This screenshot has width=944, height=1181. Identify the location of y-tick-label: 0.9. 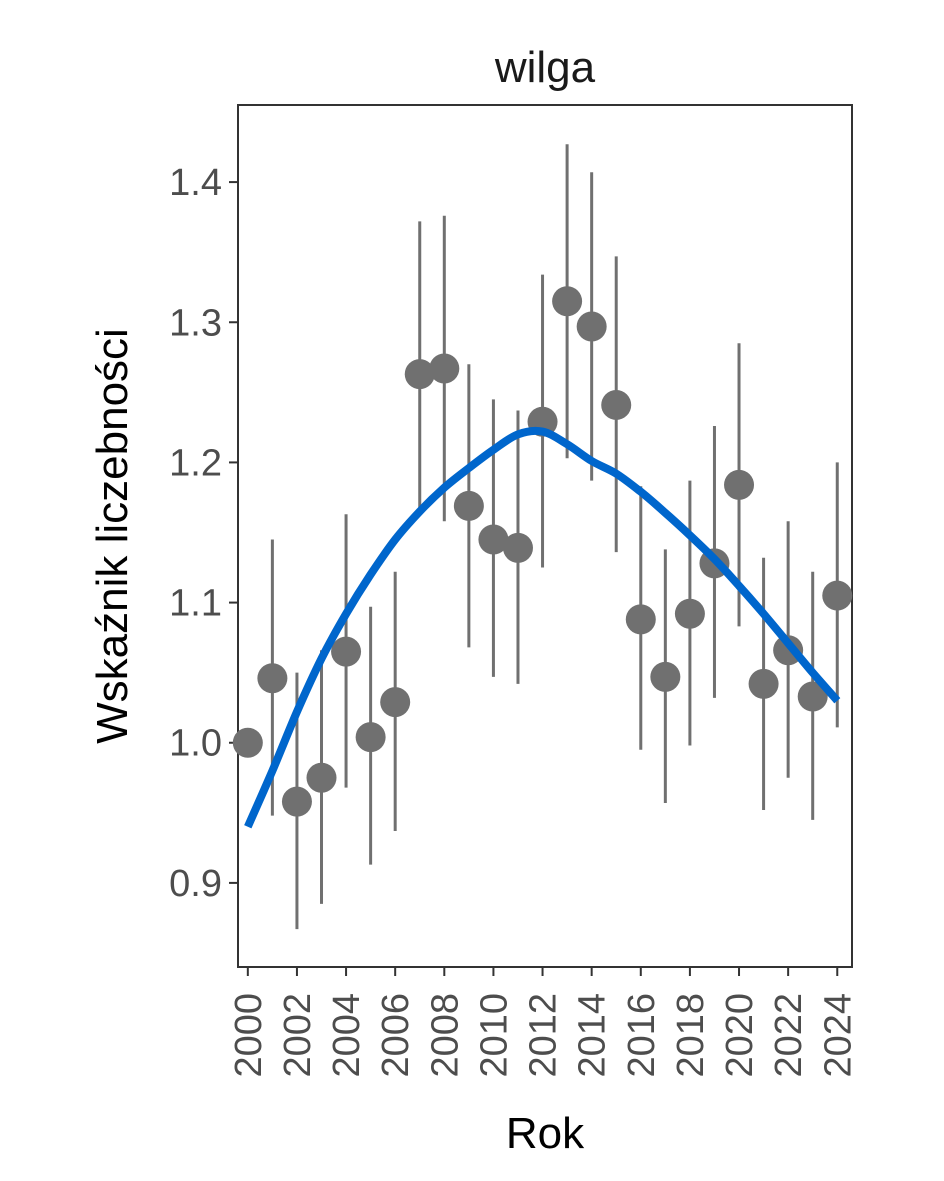
(195, 884).